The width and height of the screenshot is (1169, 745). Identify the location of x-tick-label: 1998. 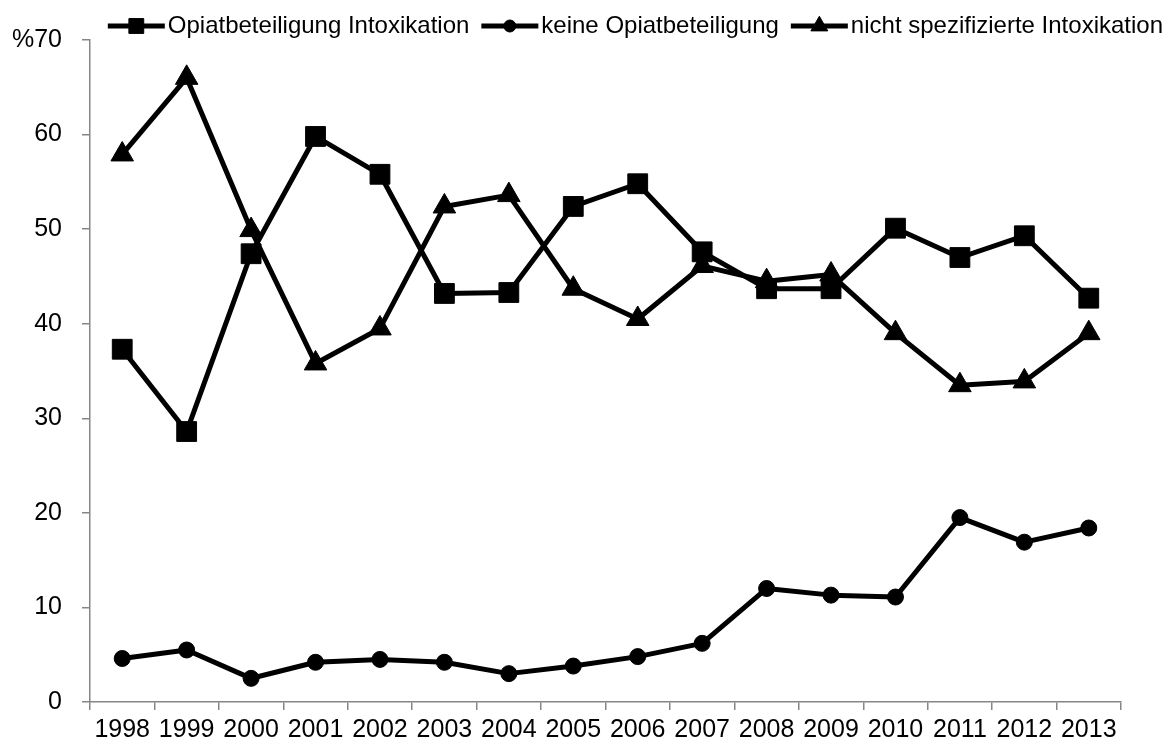
(122, 727).